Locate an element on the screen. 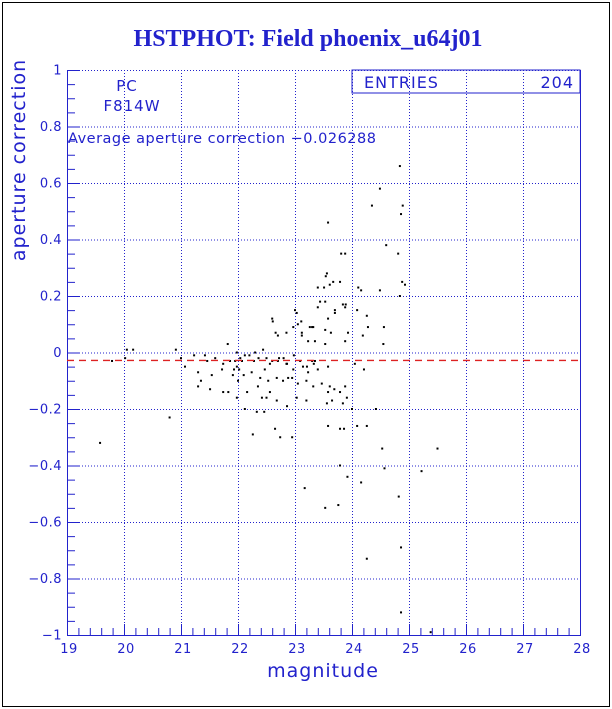 This screenshot has height=709, width=612. x-tick-label: 23 is located at coordinates (297, 649).